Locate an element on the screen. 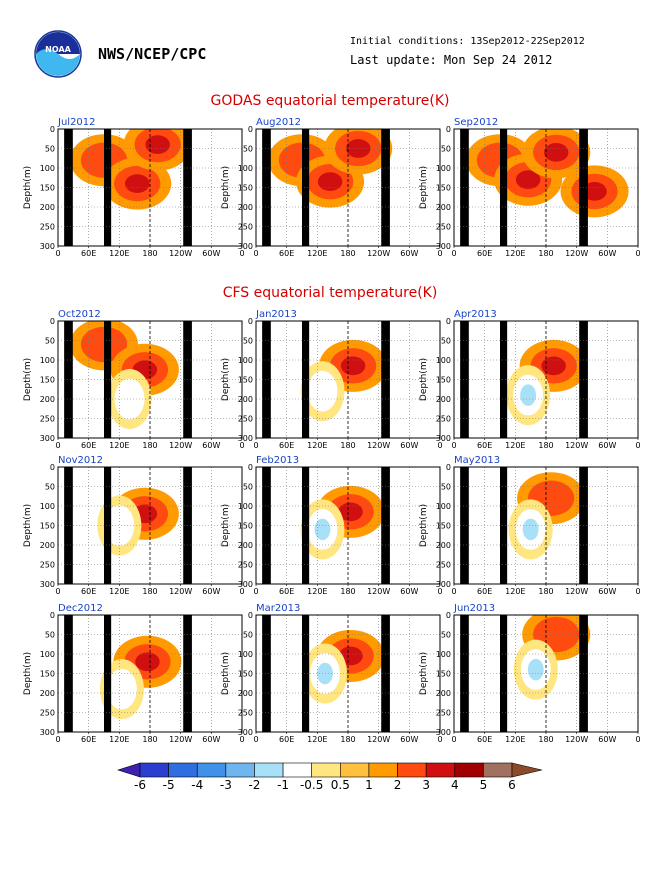  agency-label: NWS/NCEP/CPC is located at coordinates (152, 54).